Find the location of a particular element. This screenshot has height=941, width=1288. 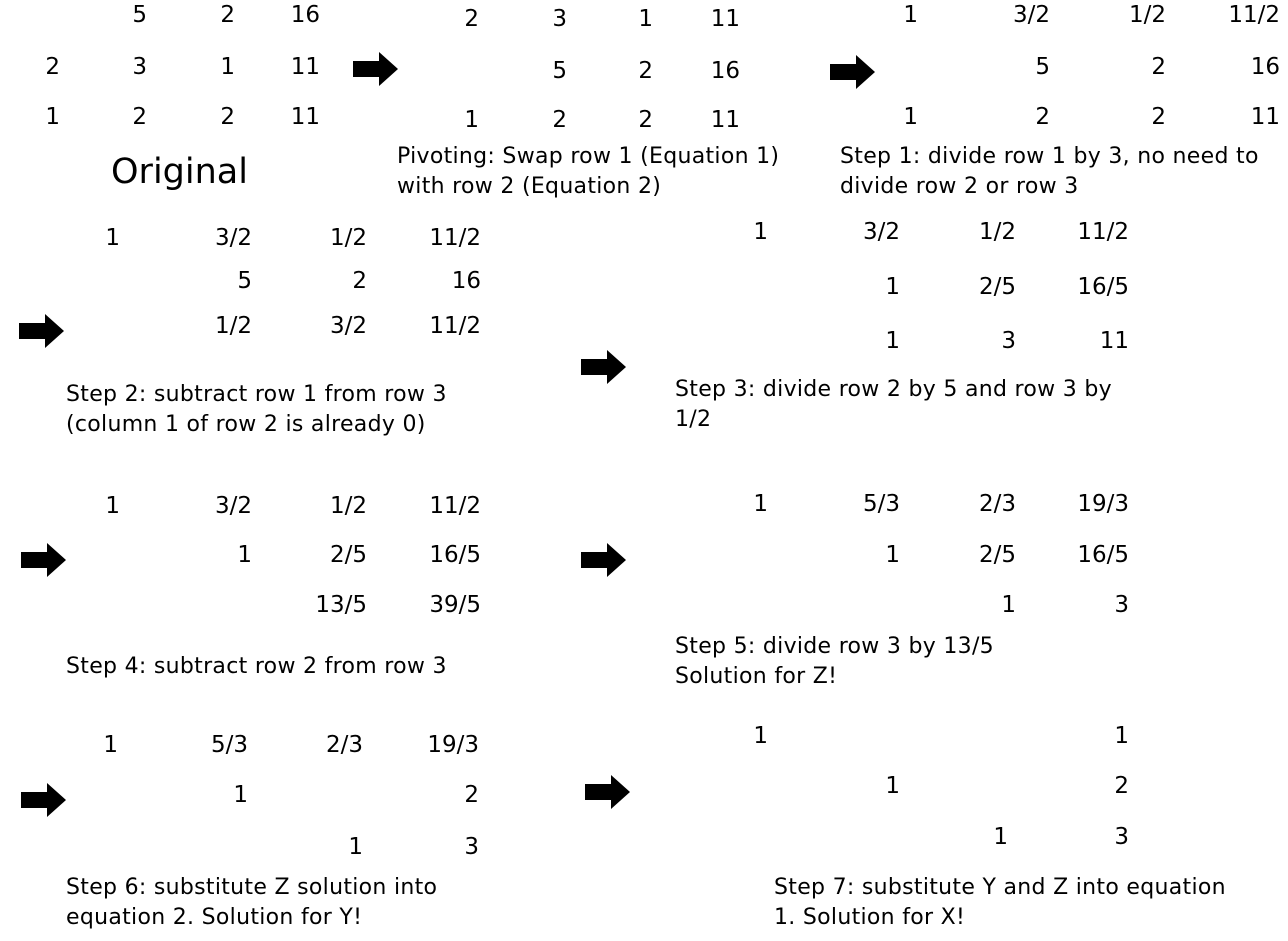

step2-matrix-cell: 16 is located at coordinates (466, 281).